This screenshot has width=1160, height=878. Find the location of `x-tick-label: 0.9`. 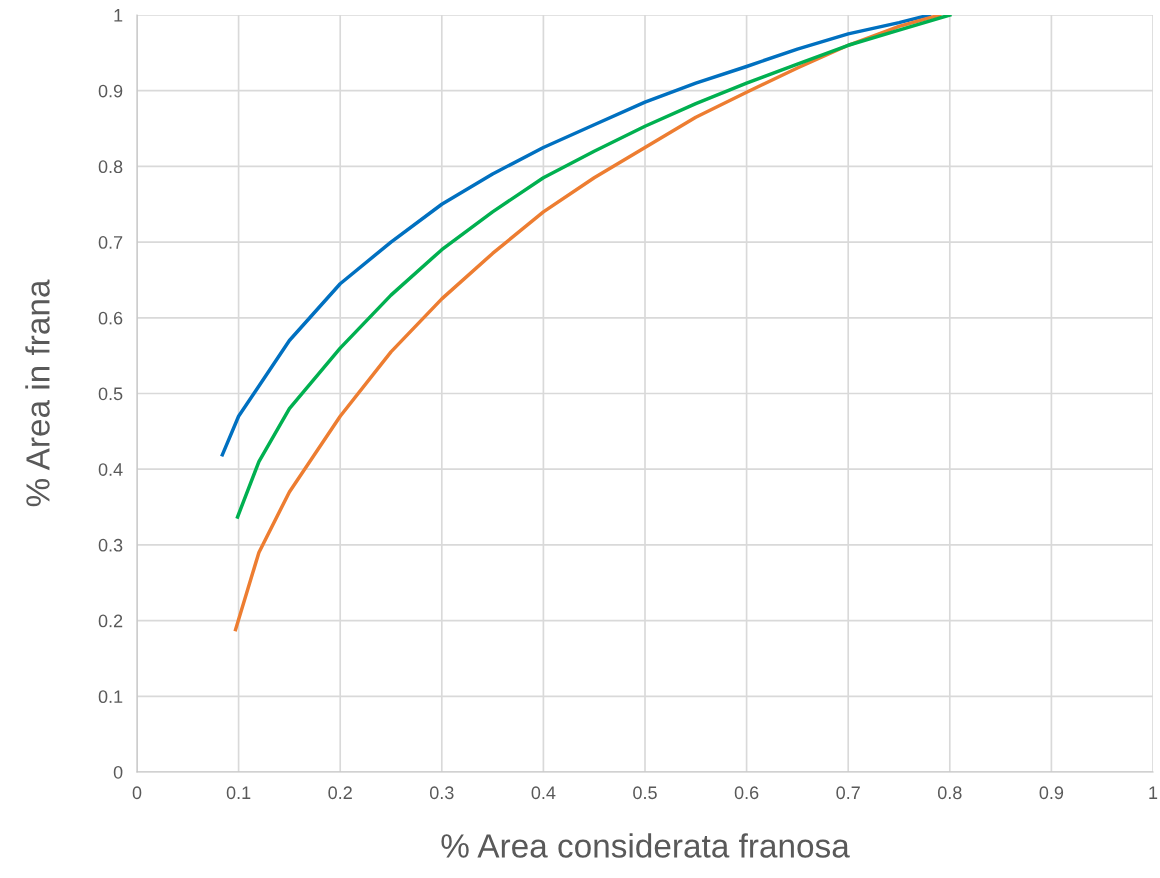

x-tick-label: 0.9 is located at coordinates (1051, 793).